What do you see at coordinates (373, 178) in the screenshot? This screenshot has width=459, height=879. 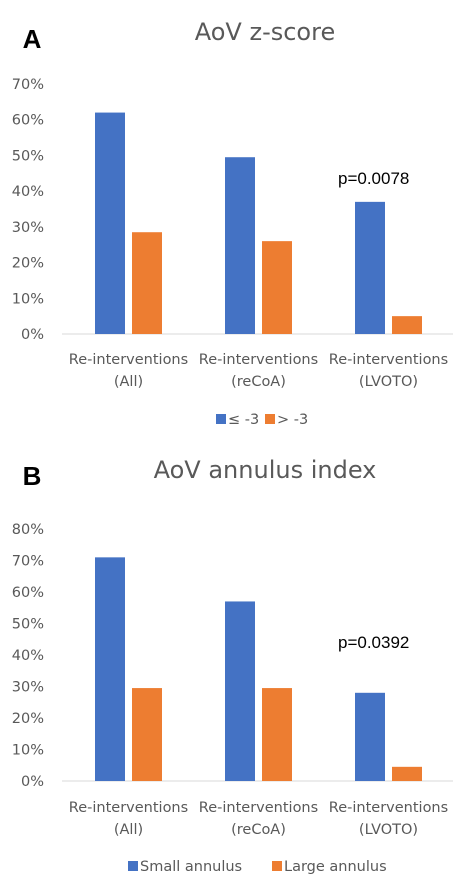 I see `p-value-annotation: p=0.0078` at bounding box center [373, 178].